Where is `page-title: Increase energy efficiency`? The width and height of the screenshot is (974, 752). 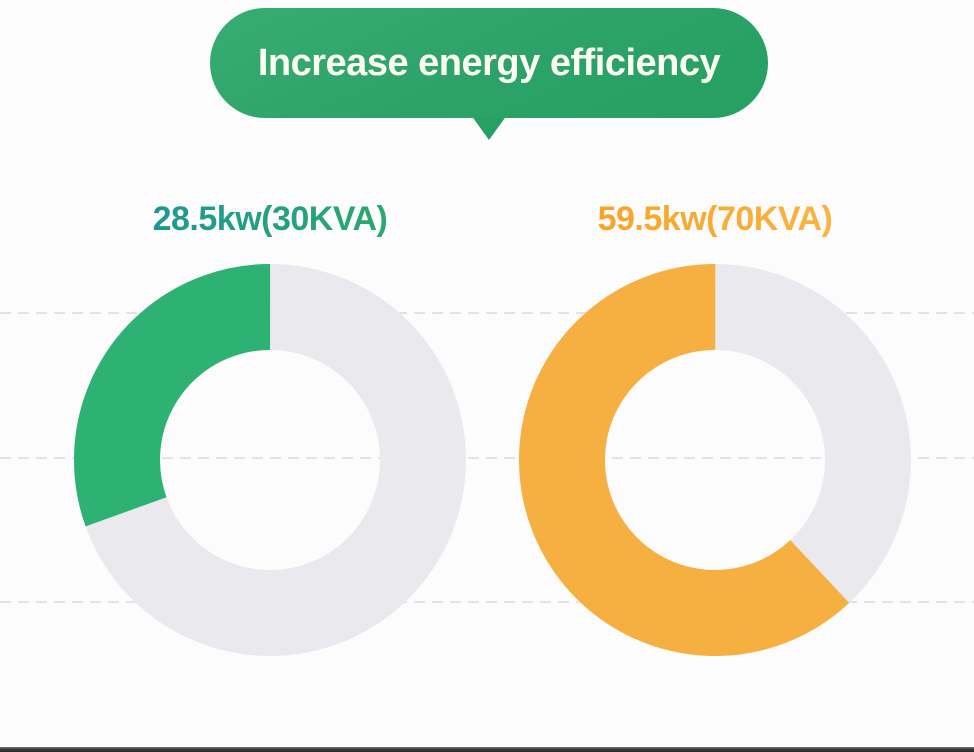 page-title: Increase energy efficiency is located at coordinates (489, 62).